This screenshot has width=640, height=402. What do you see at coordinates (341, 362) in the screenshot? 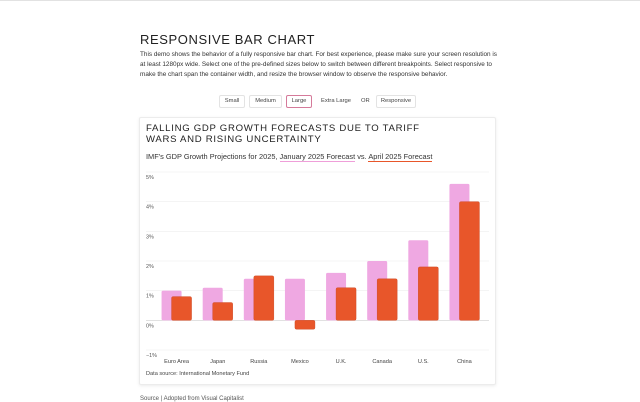
I see `x-tick-label: U.K.` at bounding box center [341, 362].